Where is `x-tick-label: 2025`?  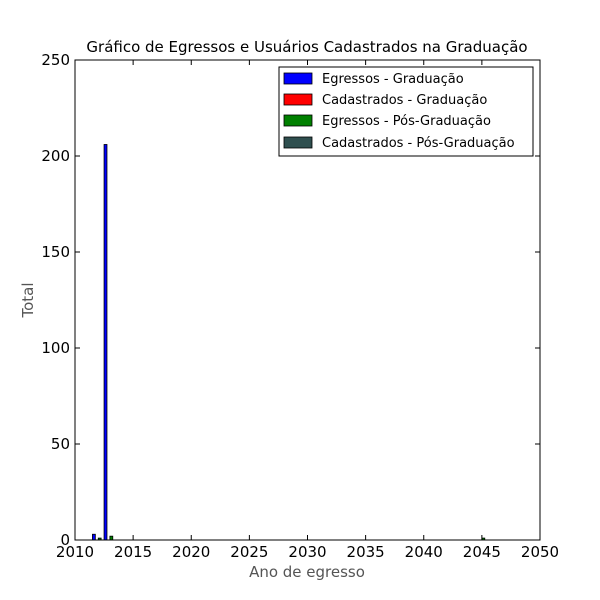
x-tick-label: 2025 is located at coordinates (249, 552).